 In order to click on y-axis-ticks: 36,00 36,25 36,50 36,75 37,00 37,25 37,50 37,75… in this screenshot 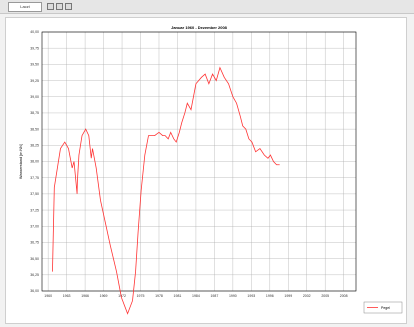, I will do `click(34, 161)`.